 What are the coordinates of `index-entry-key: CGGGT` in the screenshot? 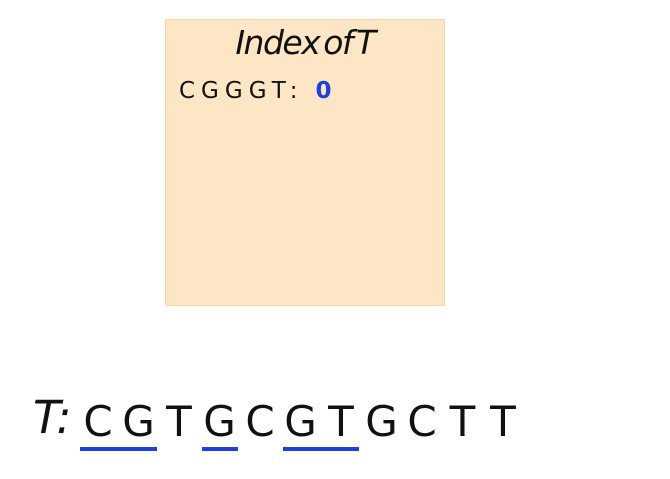 It's located at (235, 91).